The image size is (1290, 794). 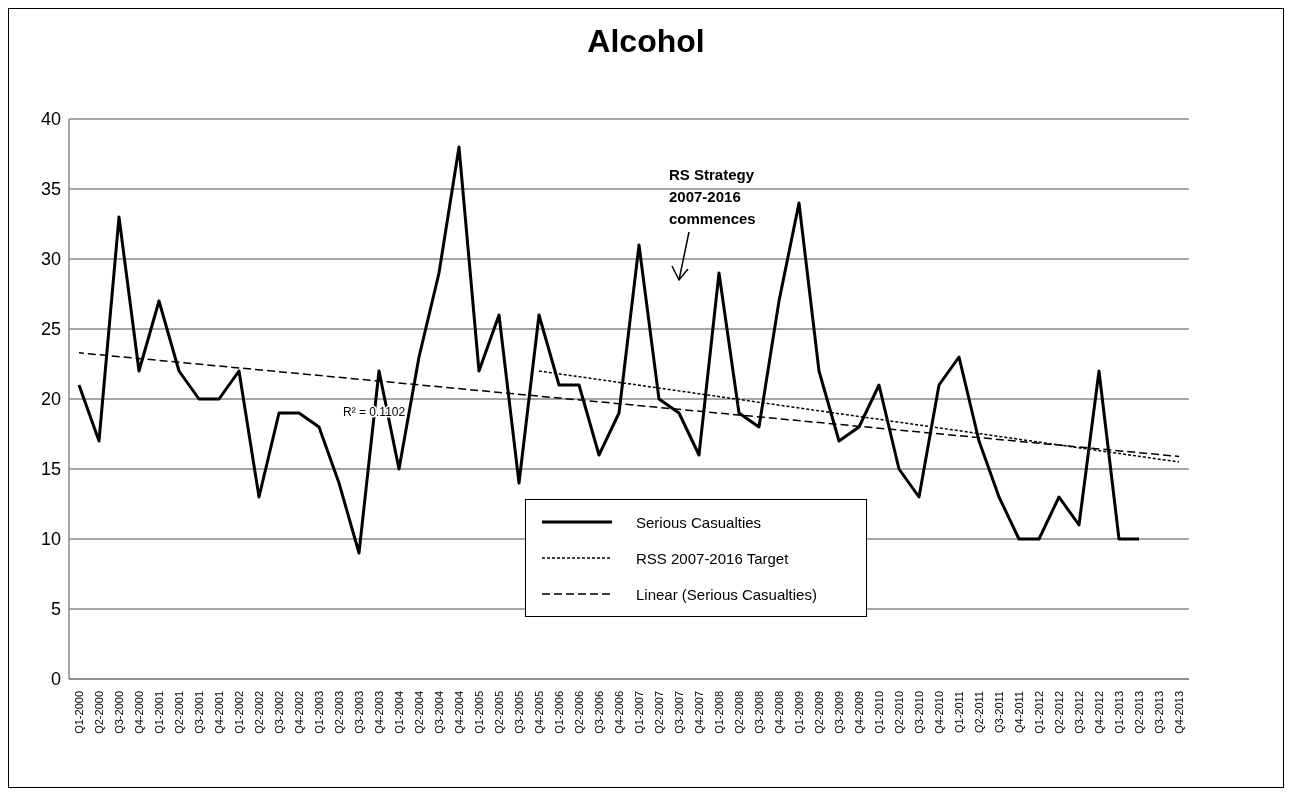 I want to click on x-tick-label: Q4-2010, so click(x=939, y=712).